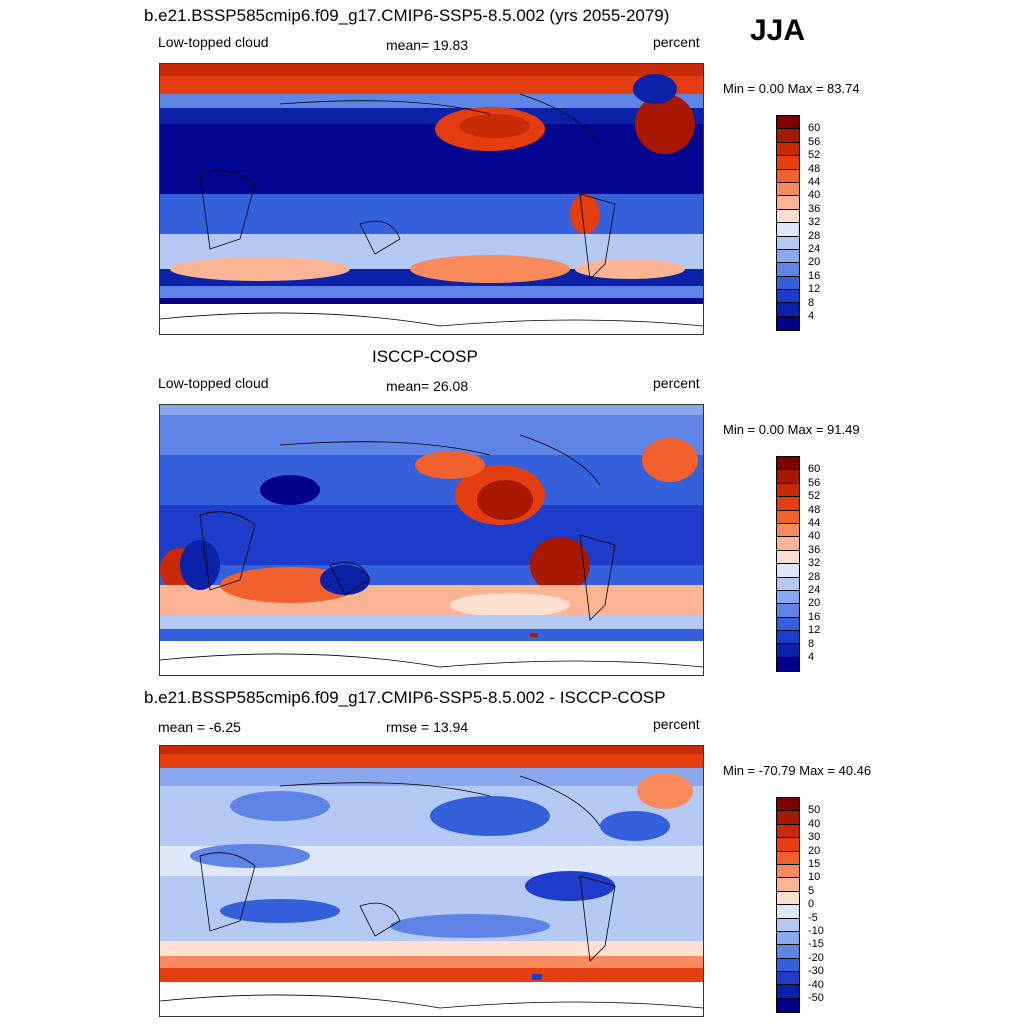 This screenshot has height=1024, width=1024. I want to click on panel-3-colorbar, so click(788, 905).